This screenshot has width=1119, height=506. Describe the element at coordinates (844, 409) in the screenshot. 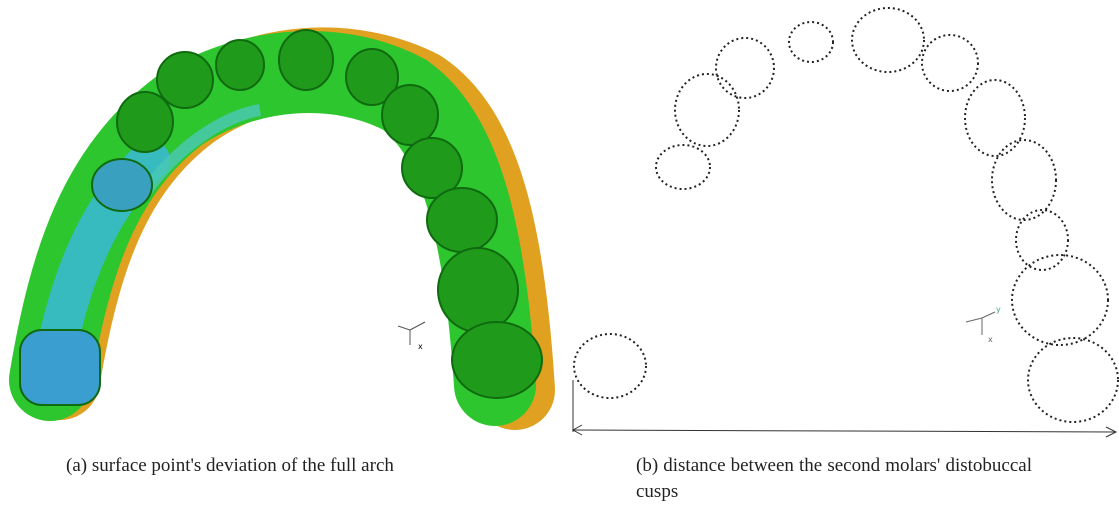

I see `measure-line` at that location.